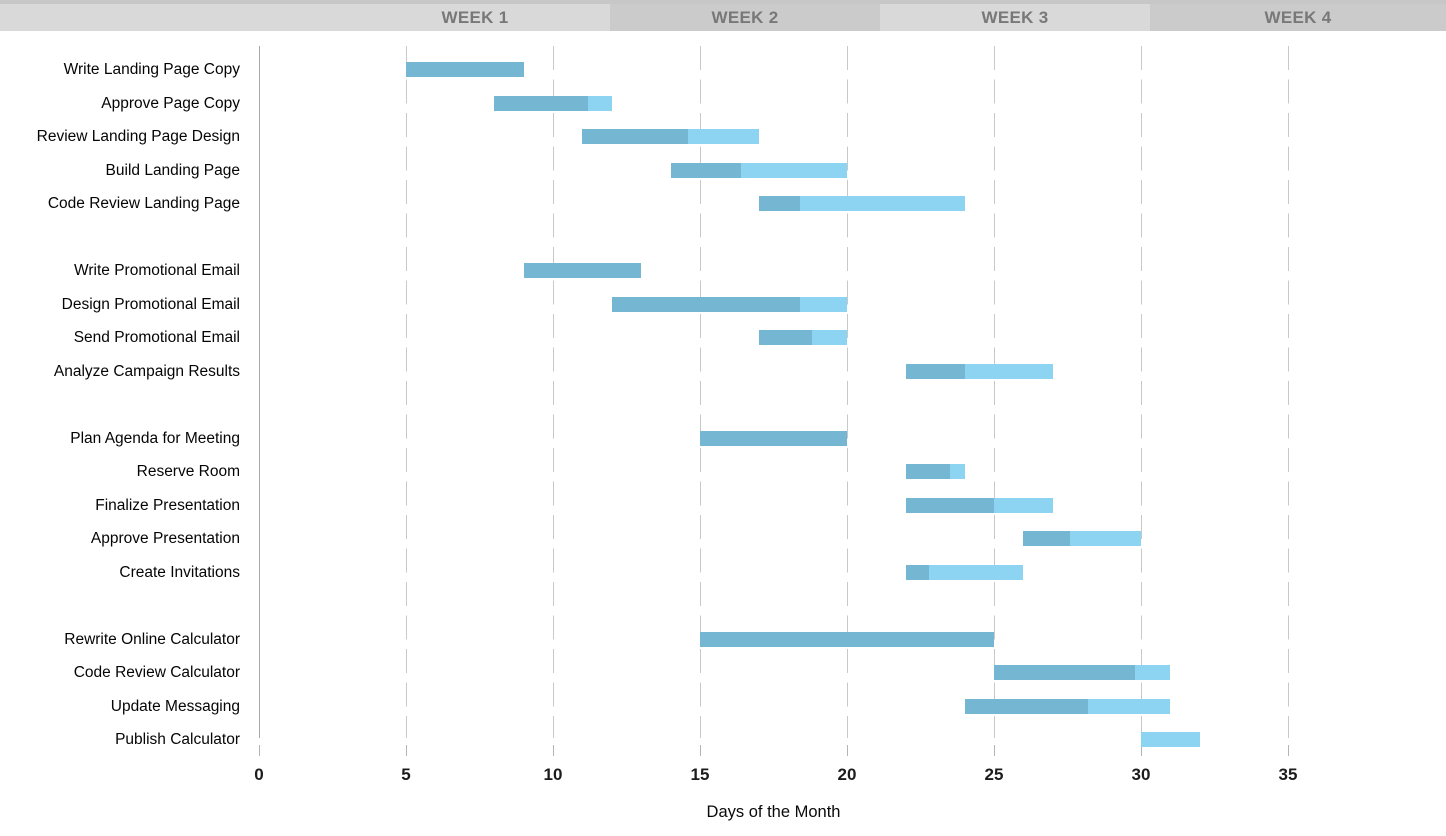  Describe the element at coordinates (700, 774) in the screenshot. I see `axis-tick-label: 15` at that location.